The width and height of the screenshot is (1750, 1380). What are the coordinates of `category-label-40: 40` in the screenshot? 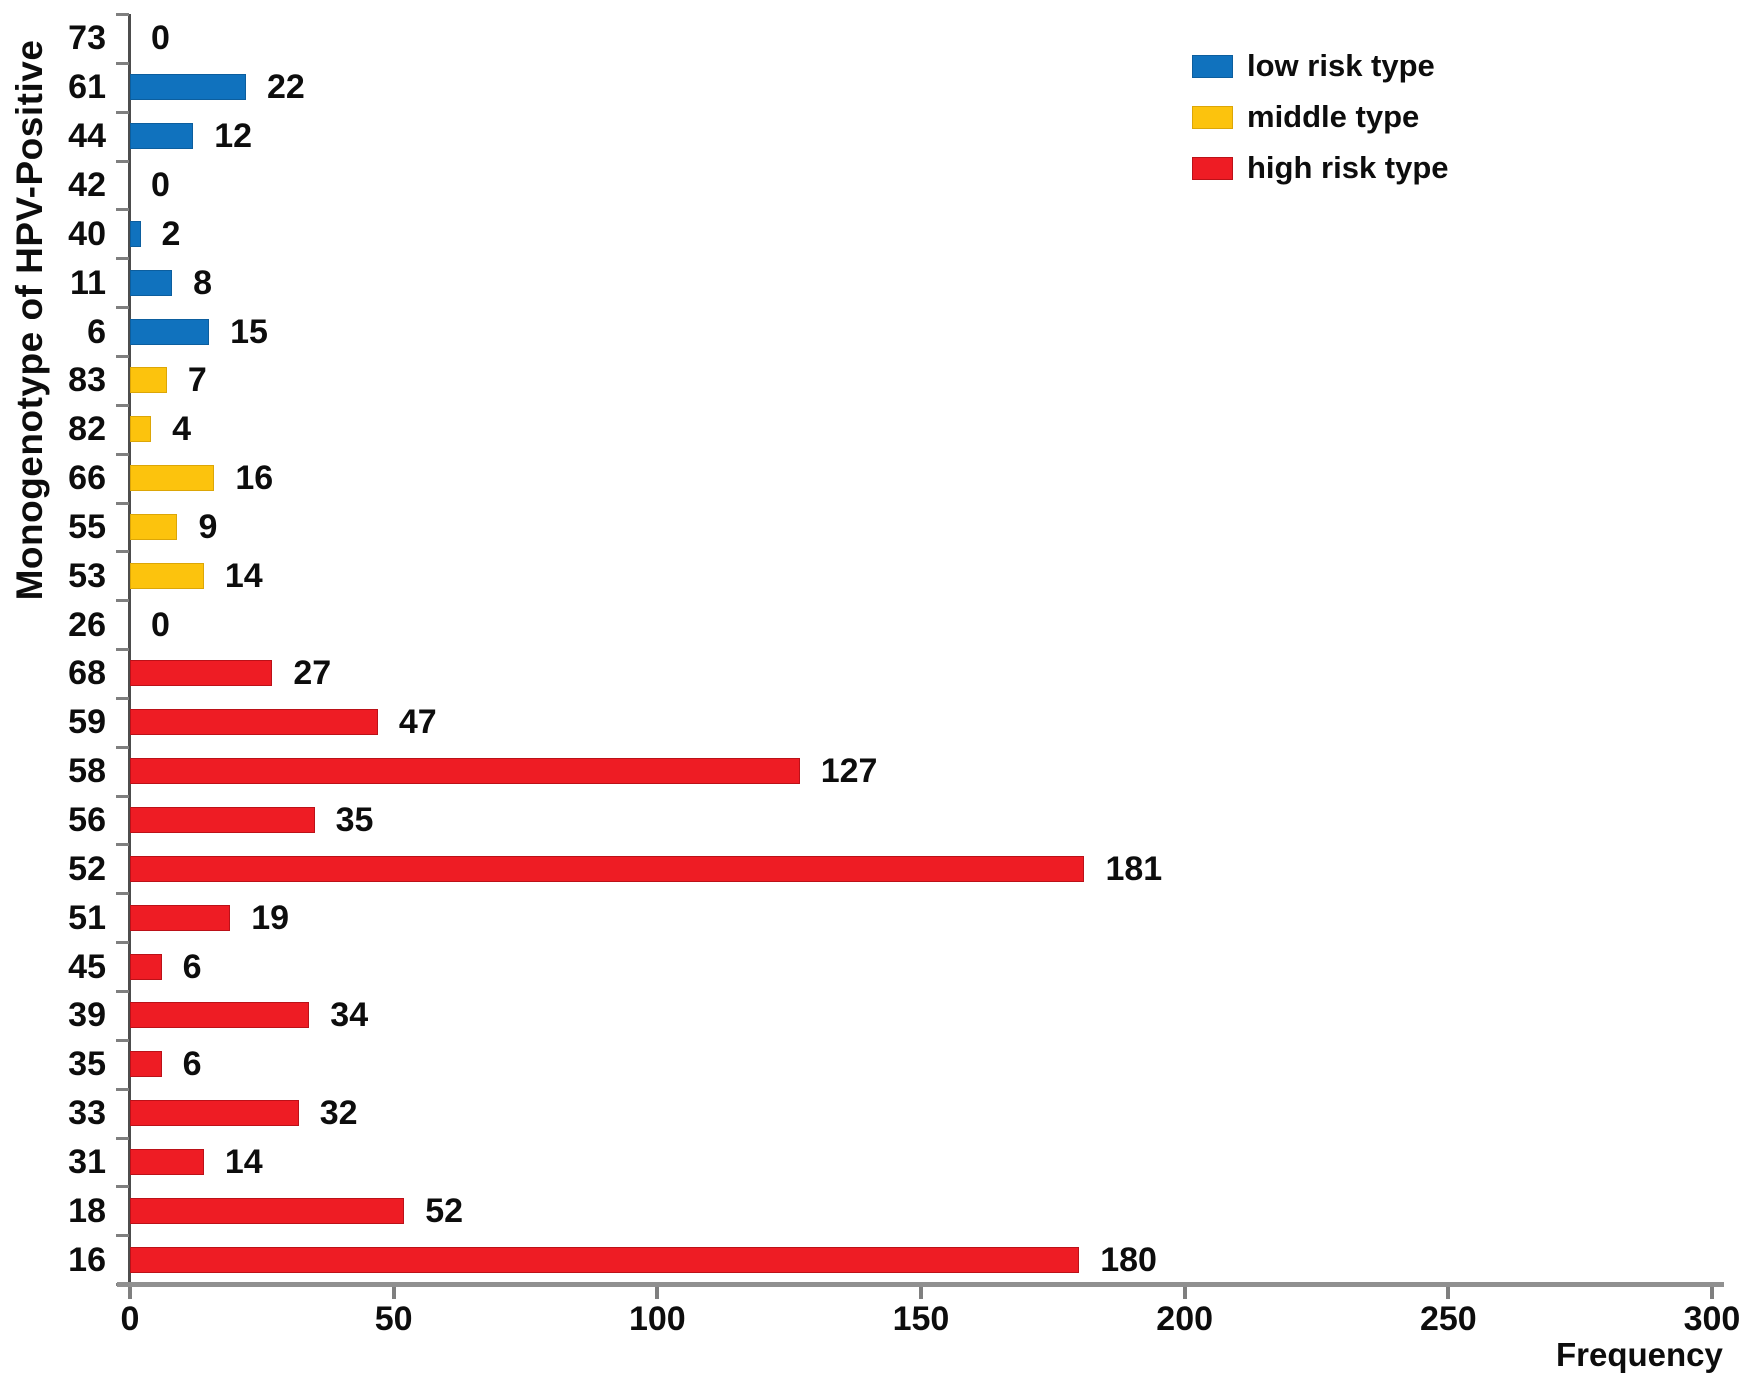 It's located at (87, 233).